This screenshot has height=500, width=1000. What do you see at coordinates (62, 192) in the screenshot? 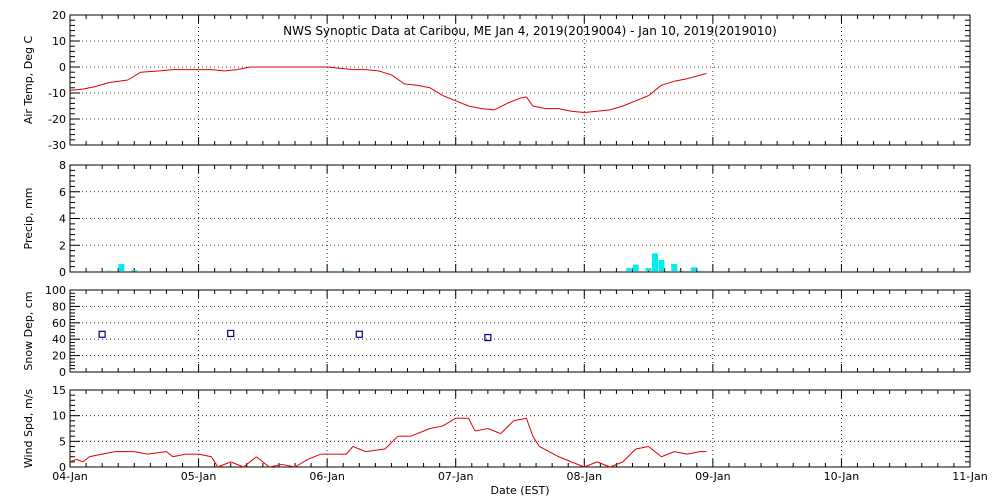
I see `y-tick-label: 6` at bounding box center [62, 192].